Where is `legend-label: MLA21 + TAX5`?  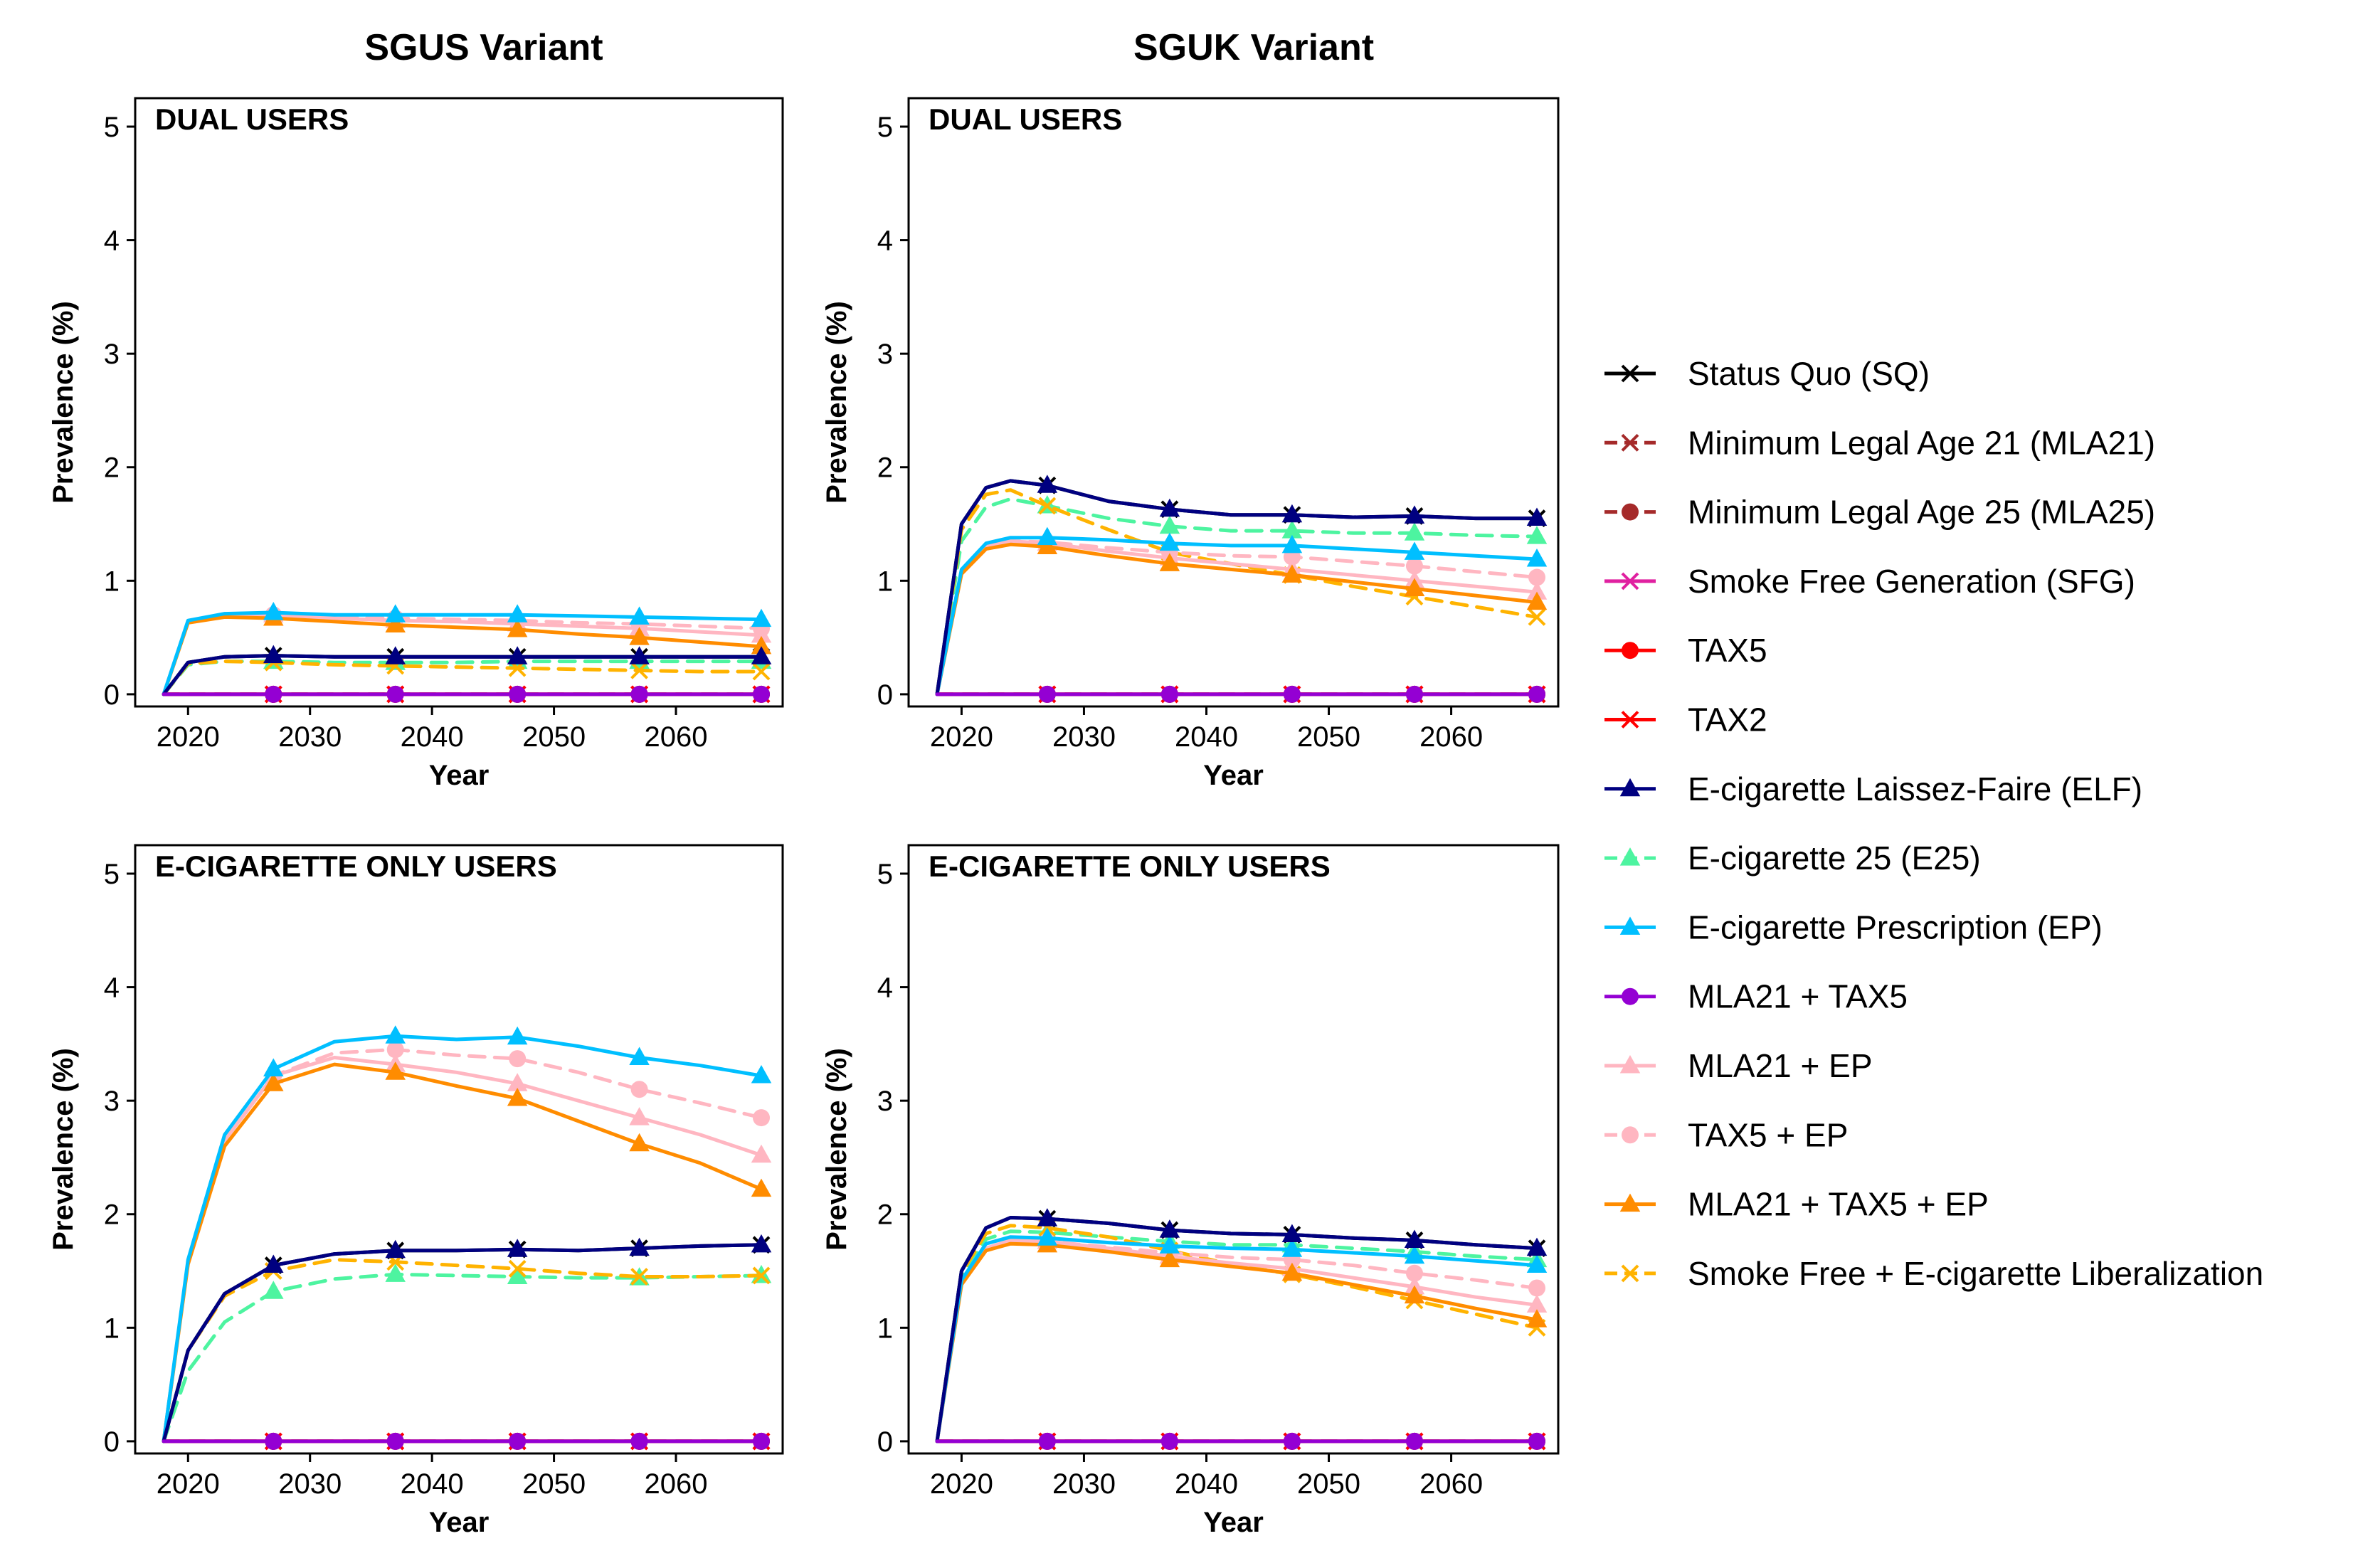
legend-label: MLA21 + TAX5 is located at coordinates (1798, 996).